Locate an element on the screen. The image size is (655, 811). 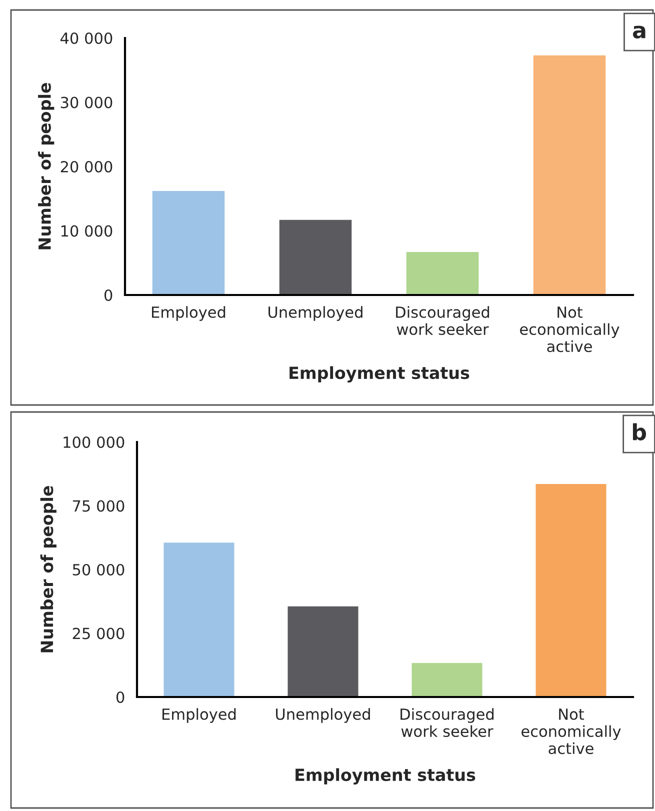
y-tick-label: 30 000 is located at coordinates (86, 102).